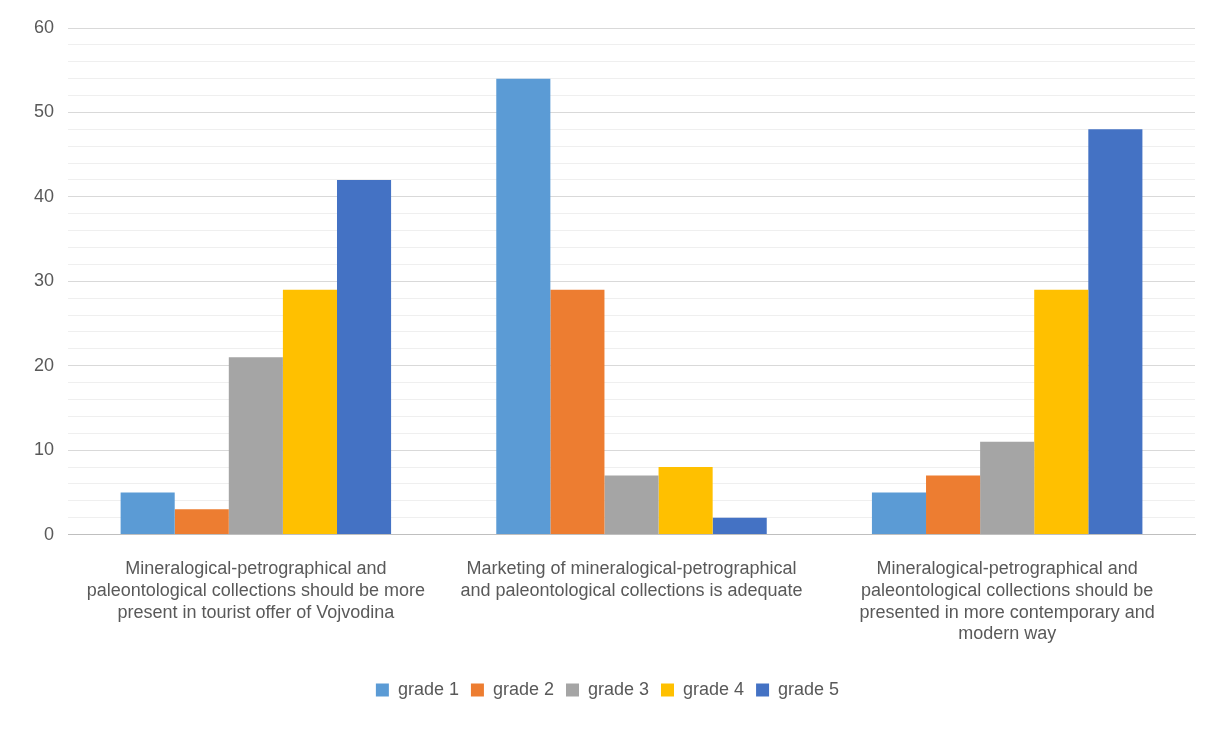 Image resolution: width=1220 pixels, height=729 pixels. What do you see at coordinates (44, 111) in the screenshot?
I see `y-tick-label: 50` at bounding box center [44, 111].